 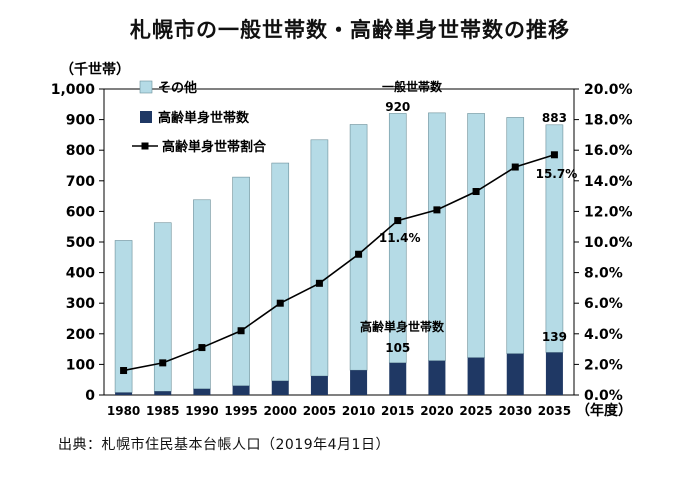 I want to click on left-axis-unit: （千世帯）, so click(x=95, y=69).